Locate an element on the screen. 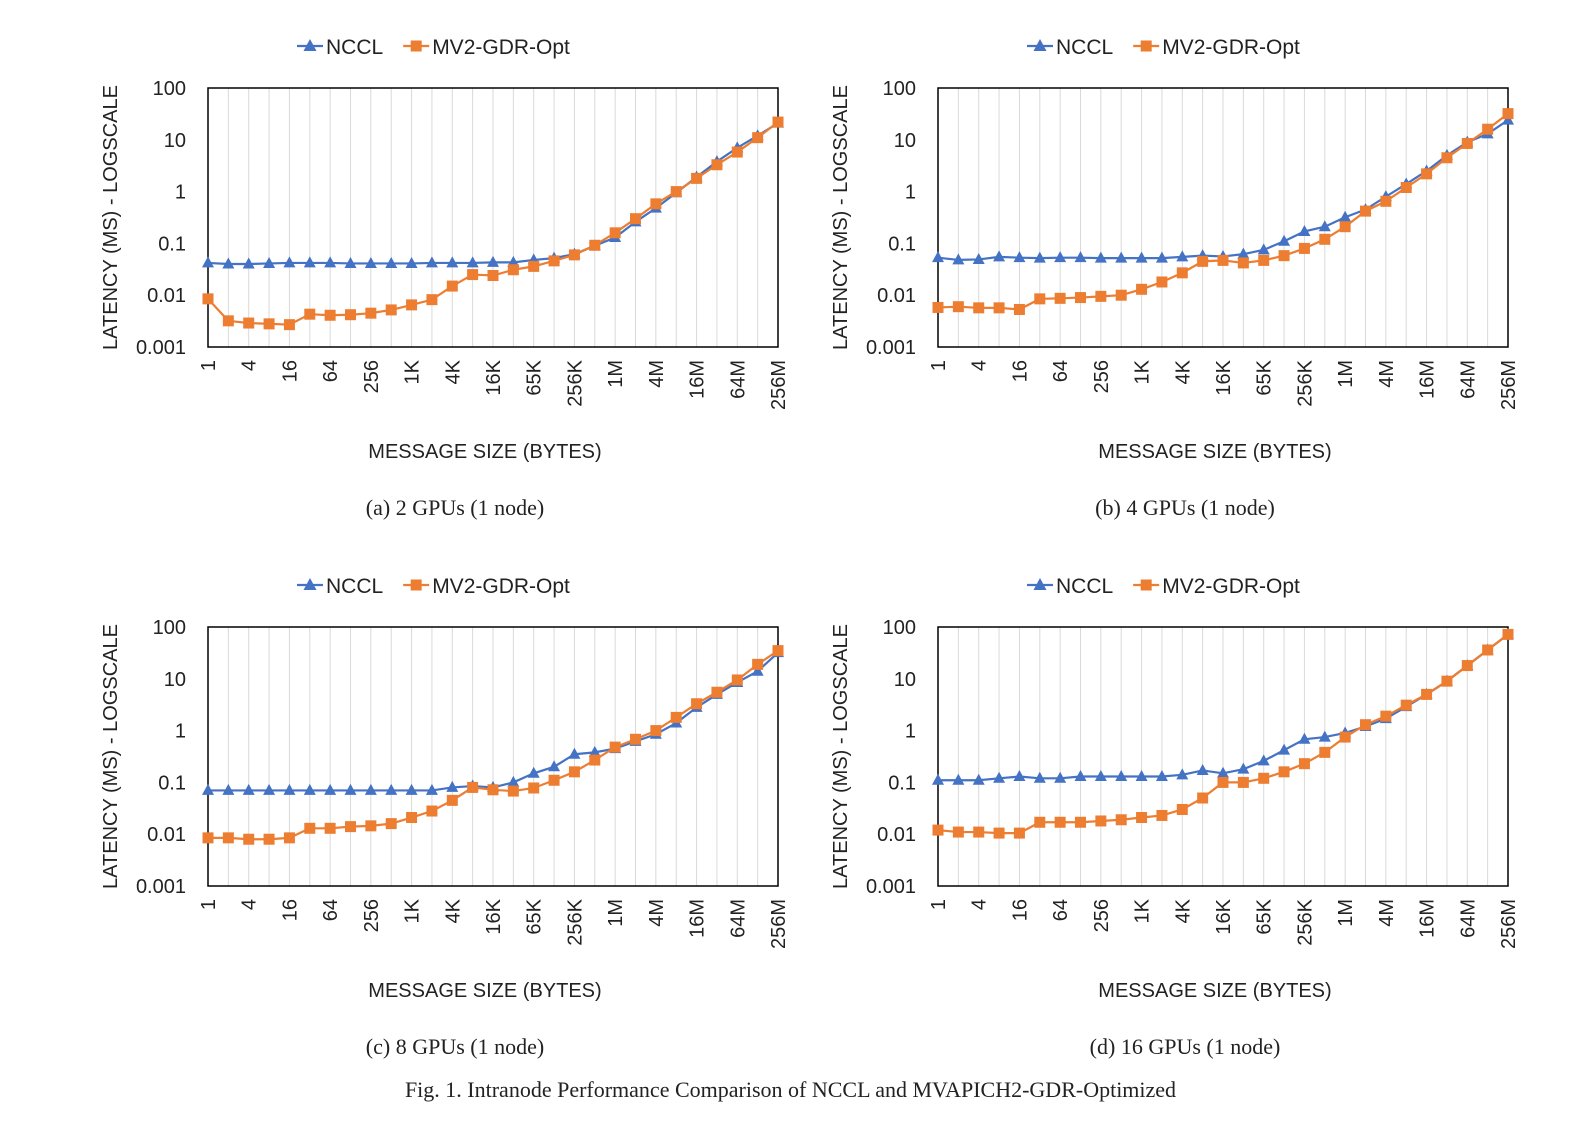 The image size is (1581, 1140). subcaption-a: (a) 2 GPUs (1 node) is located at coordinates (455, 507).